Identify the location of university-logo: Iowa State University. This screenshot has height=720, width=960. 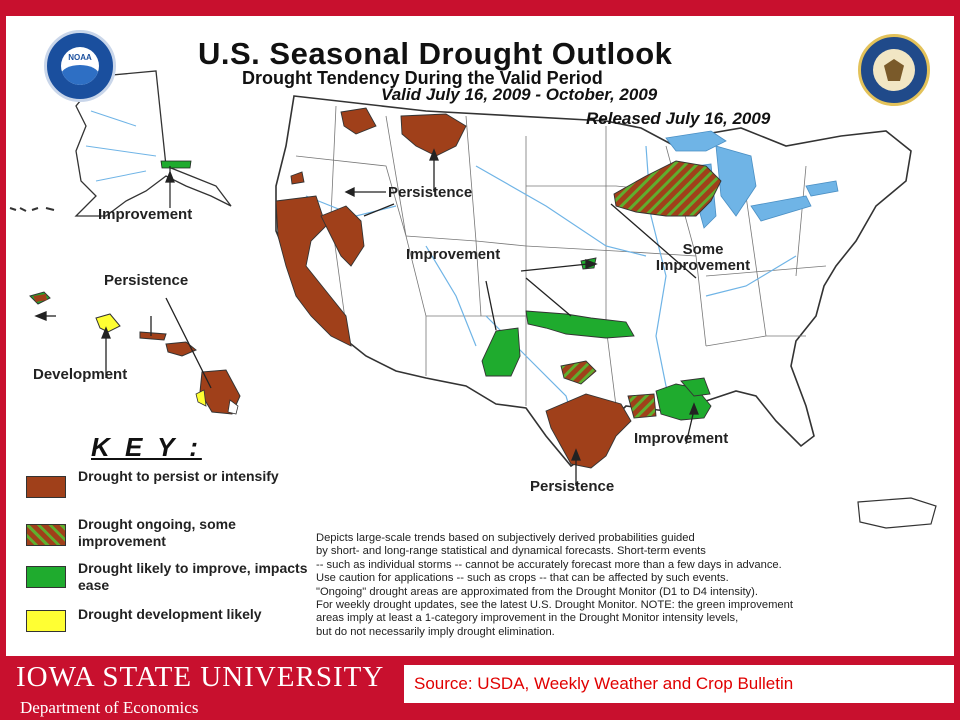
(200, 677).